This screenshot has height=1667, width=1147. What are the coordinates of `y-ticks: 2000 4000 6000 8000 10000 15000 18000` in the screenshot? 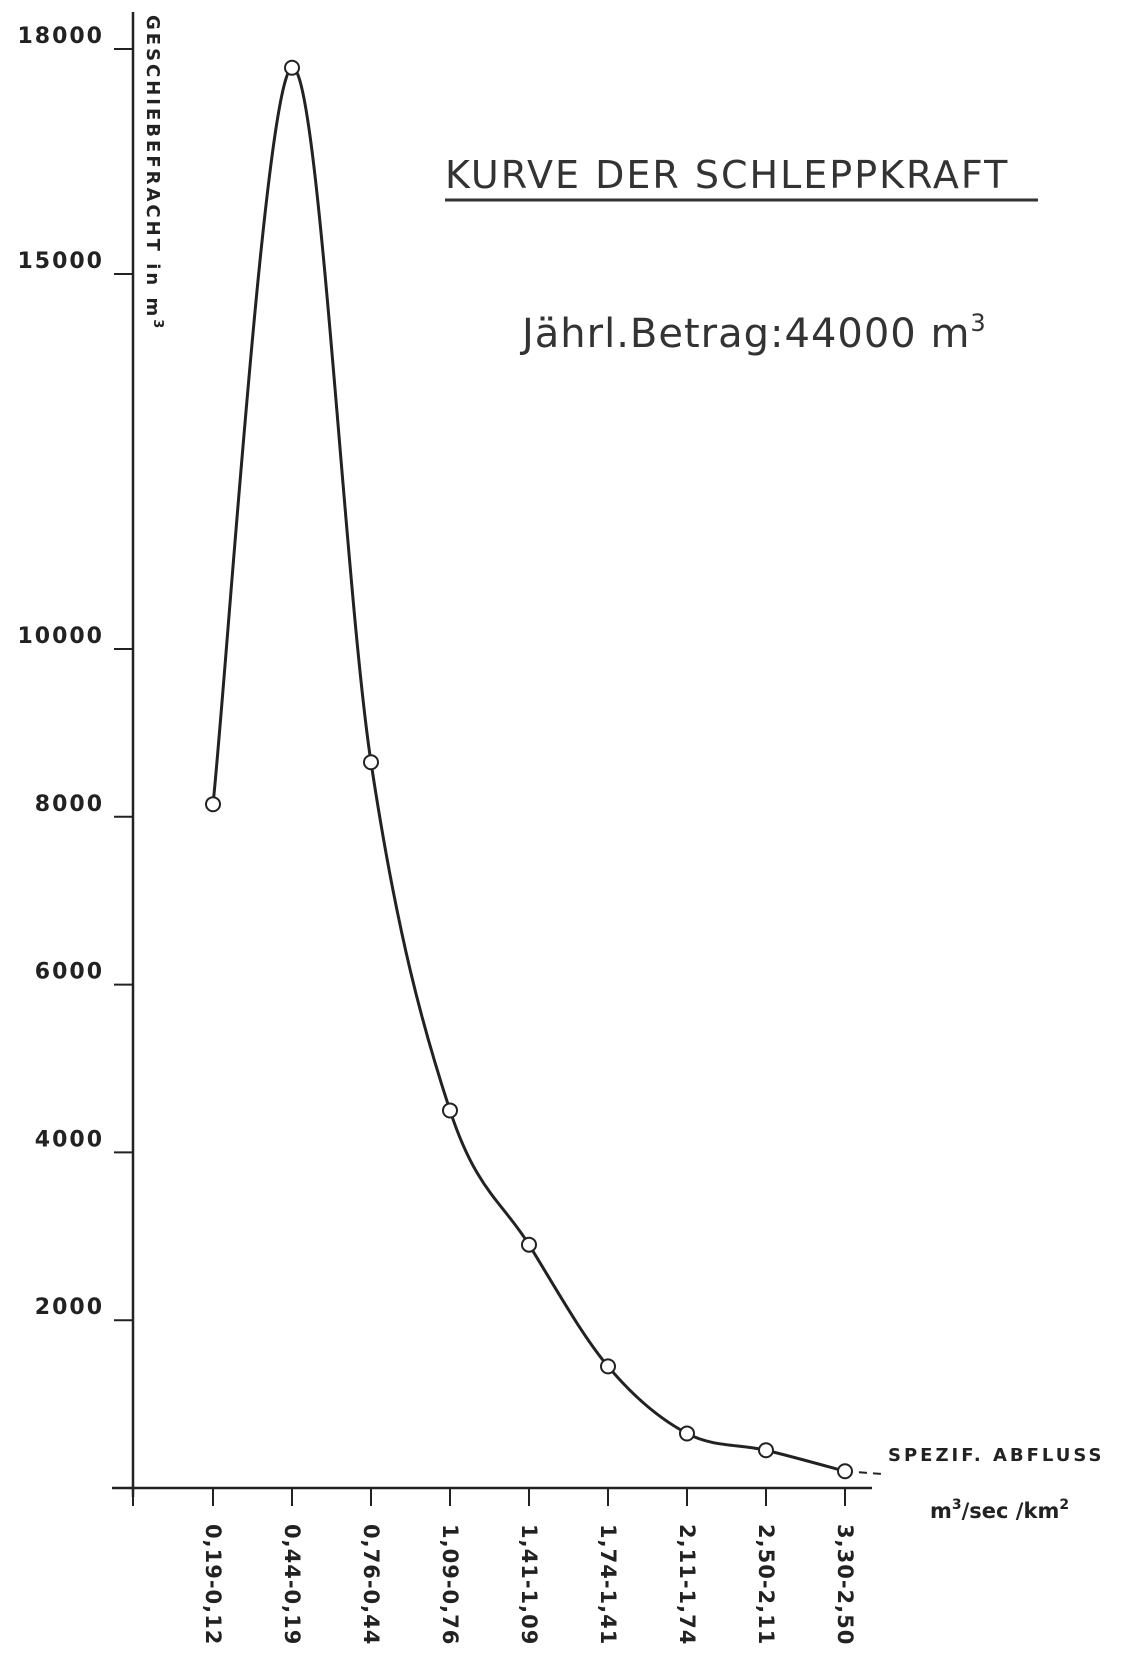 It's located at (75, 673).